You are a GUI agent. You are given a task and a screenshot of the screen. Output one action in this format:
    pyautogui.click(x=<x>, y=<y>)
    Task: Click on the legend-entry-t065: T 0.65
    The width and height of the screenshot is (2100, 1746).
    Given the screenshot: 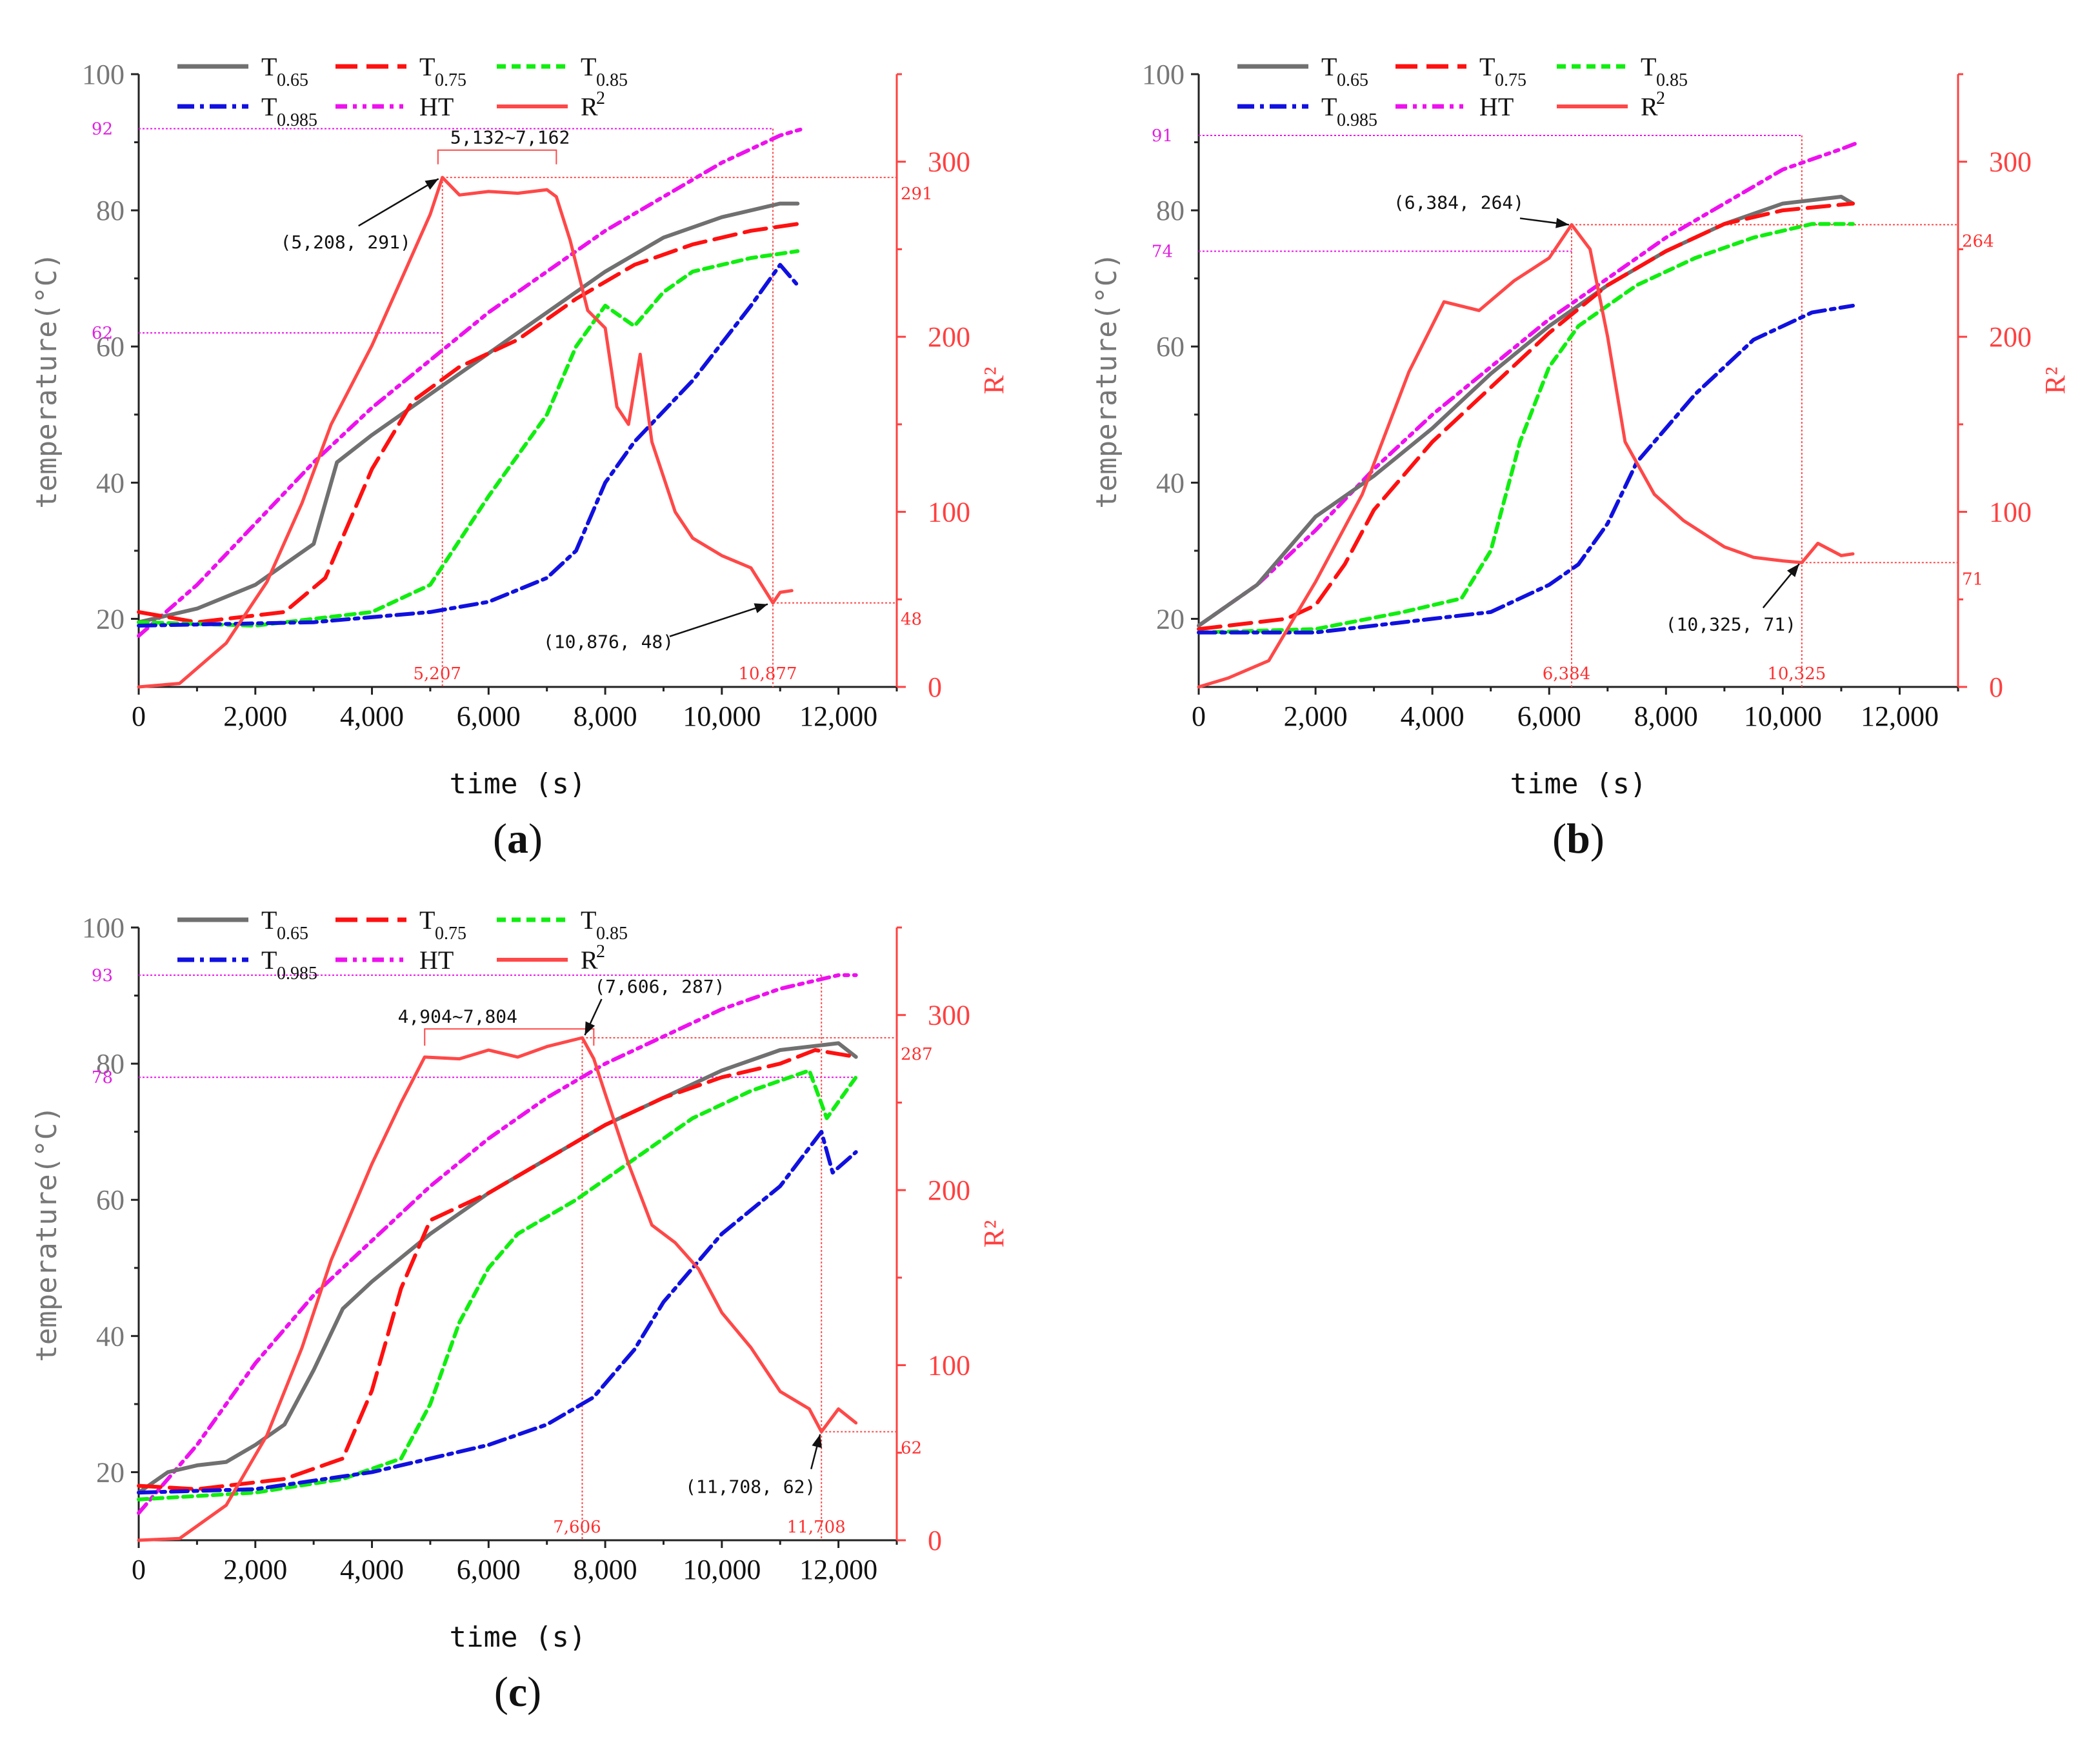 What is the action you would take?
    pyautogui.click(x=242, y=925)
    